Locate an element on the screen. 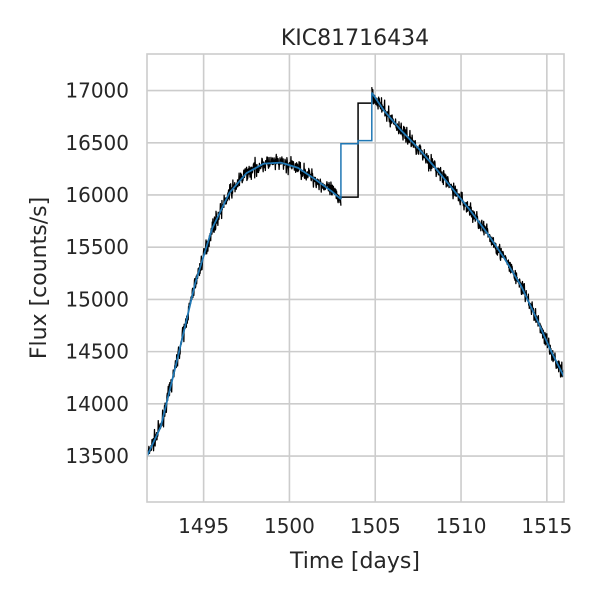 Image resolution: width=600 pixels, height=600 pixels. y-tick-label: 15000 is located at coordinates (97, 299).